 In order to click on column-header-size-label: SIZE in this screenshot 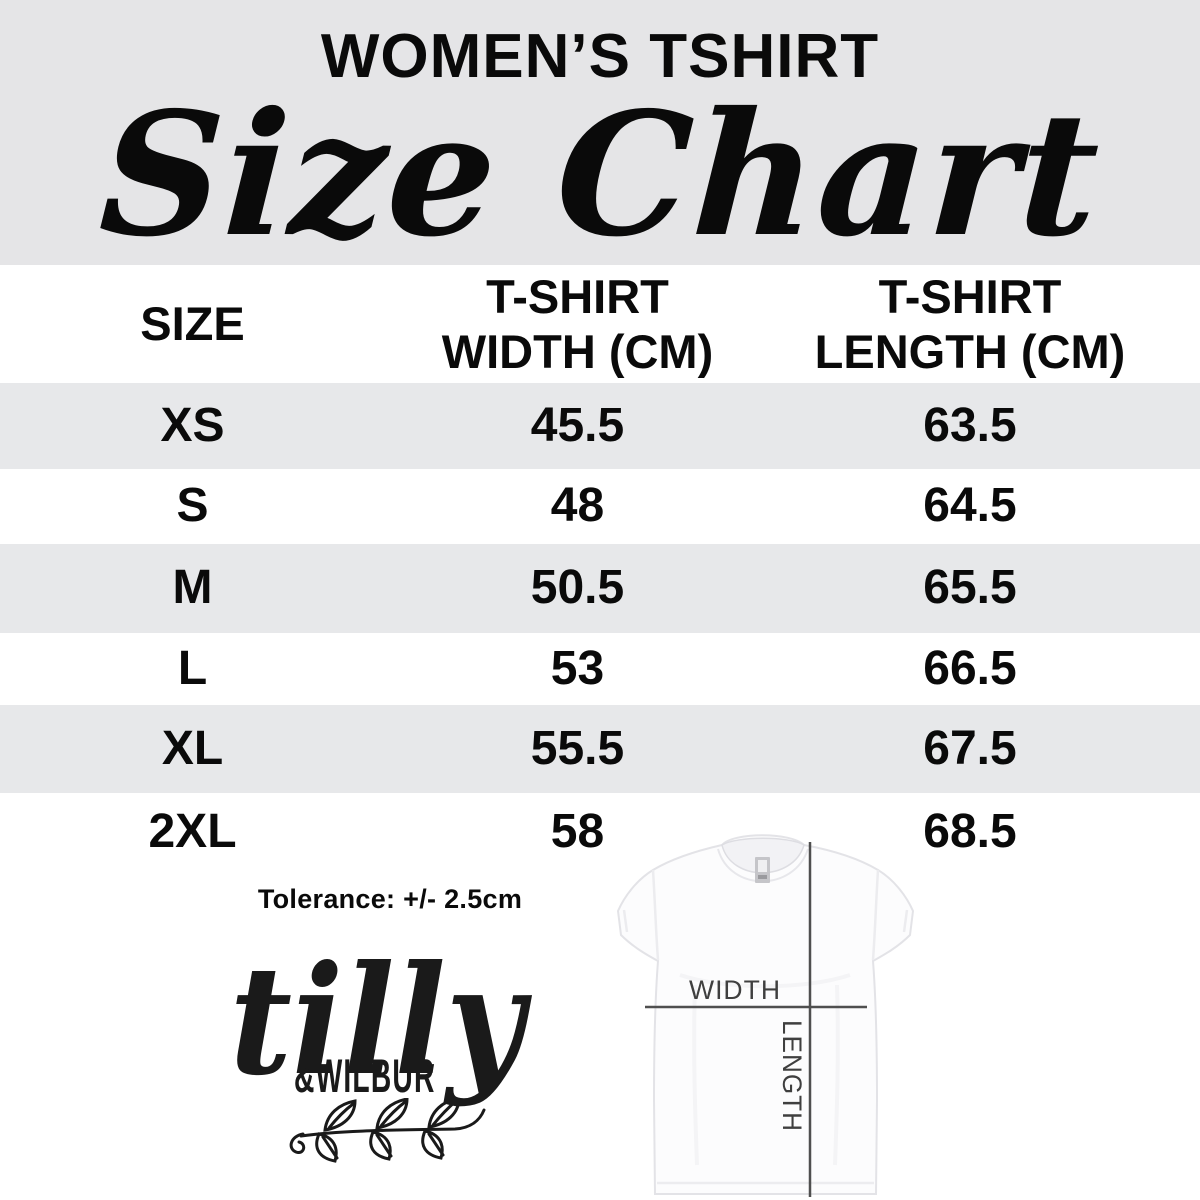, I will do `click(192, 324)`.